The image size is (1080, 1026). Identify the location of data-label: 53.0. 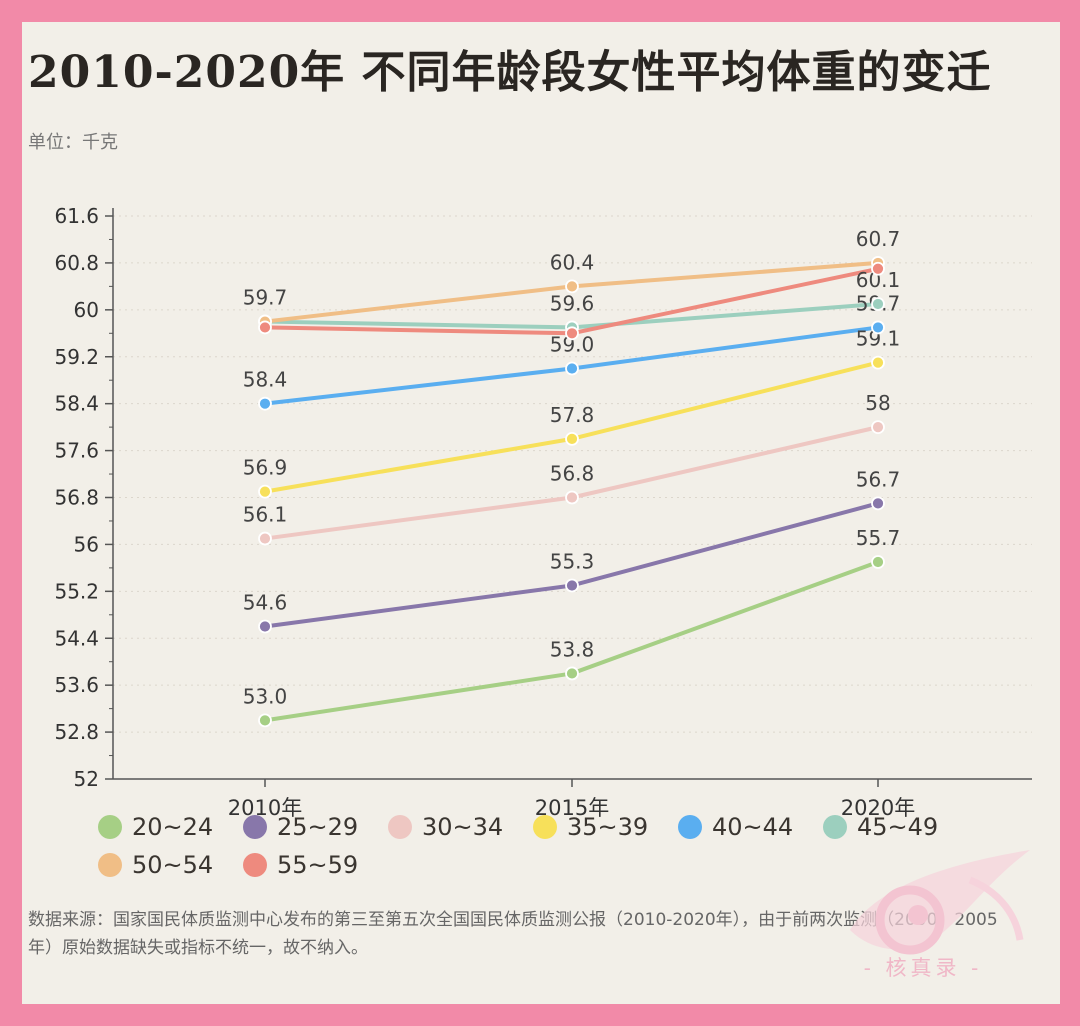
(265, 696).